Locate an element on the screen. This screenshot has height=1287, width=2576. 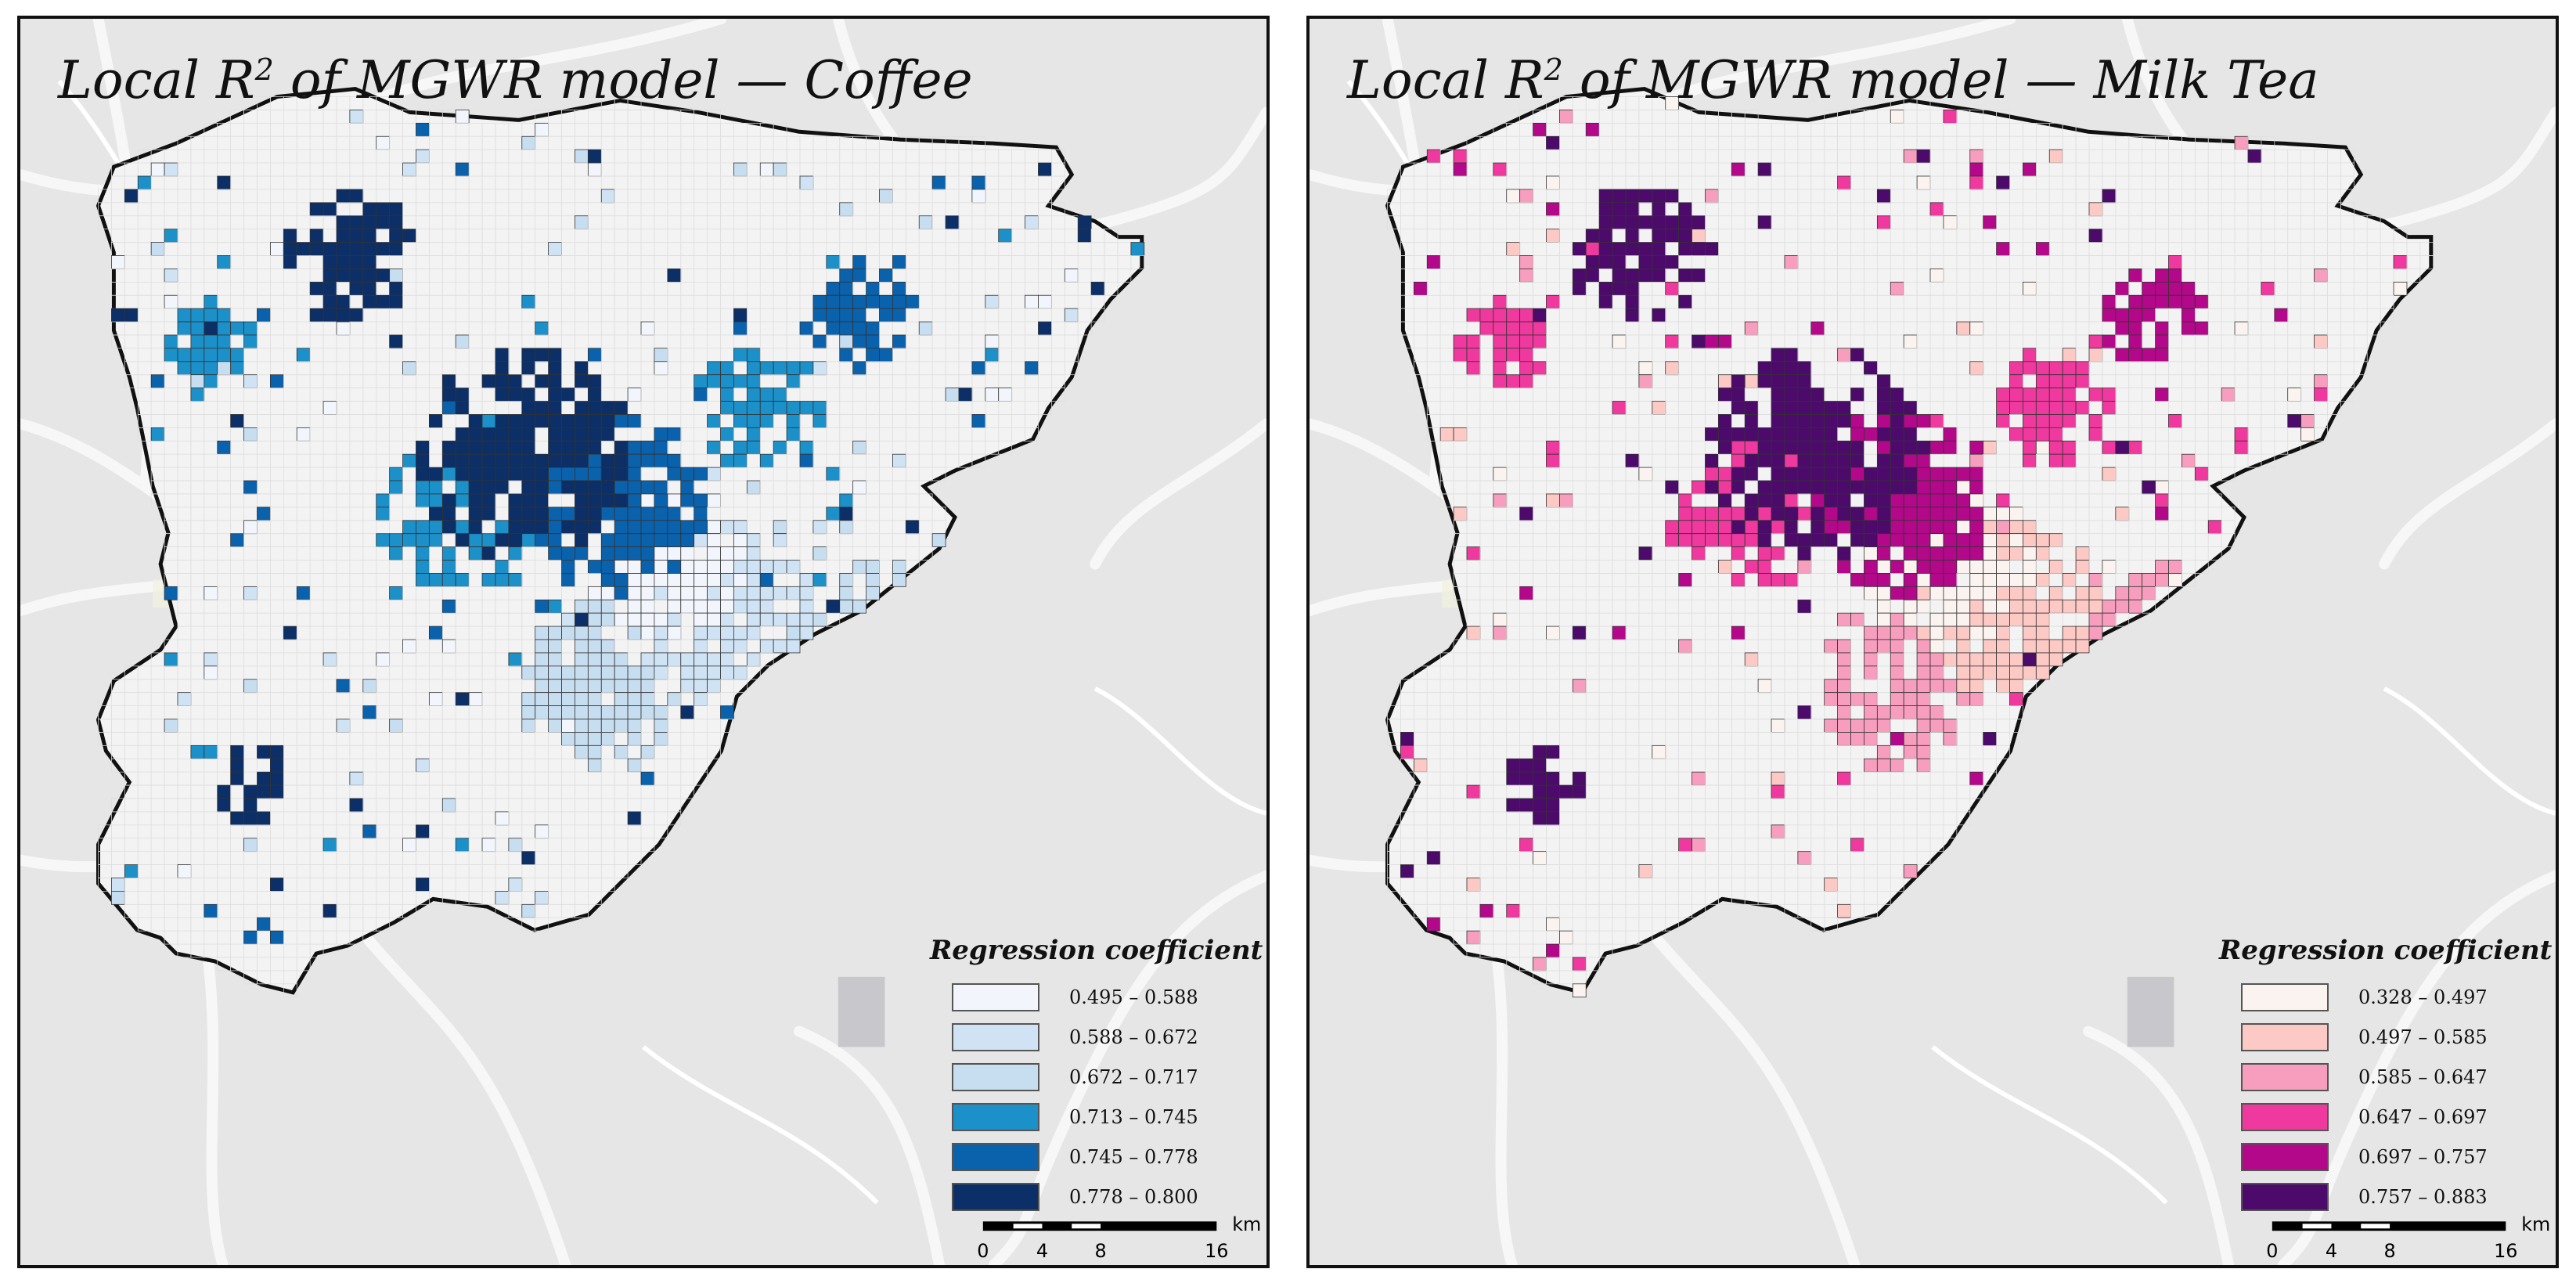
legend-label: 0.588 – 0.672 is located at coordinates (1133, 1037).